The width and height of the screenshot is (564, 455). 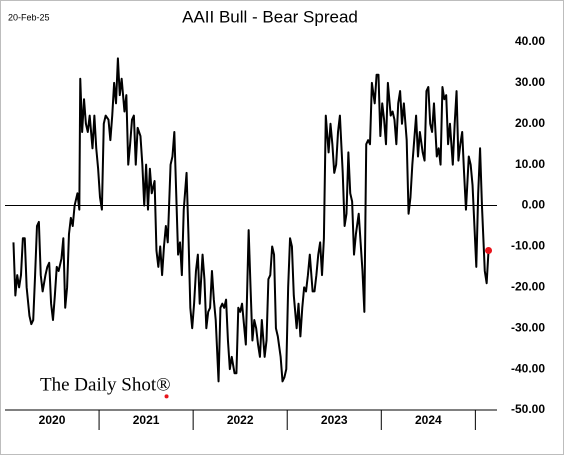 I want to click on watermark: The Daily Shot®, so click(x=105, y=384).